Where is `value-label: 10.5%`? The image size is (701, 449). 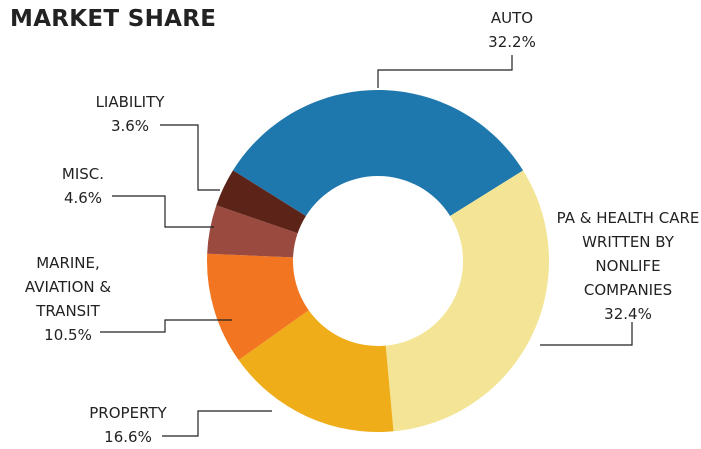
value-label: 10.5% is located at coordinates (68, 335).